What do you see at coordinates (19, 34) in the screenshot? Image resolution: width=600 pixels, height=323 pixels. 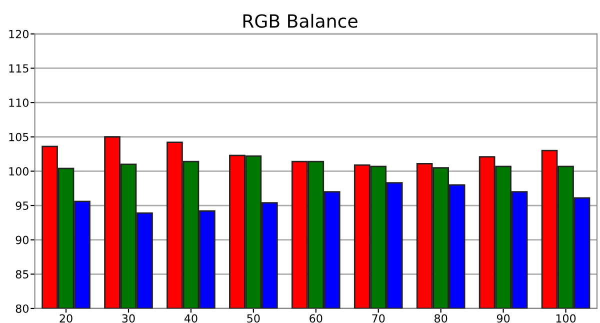 I see `y-tick-label: 120` at bounding box center [19, 34].